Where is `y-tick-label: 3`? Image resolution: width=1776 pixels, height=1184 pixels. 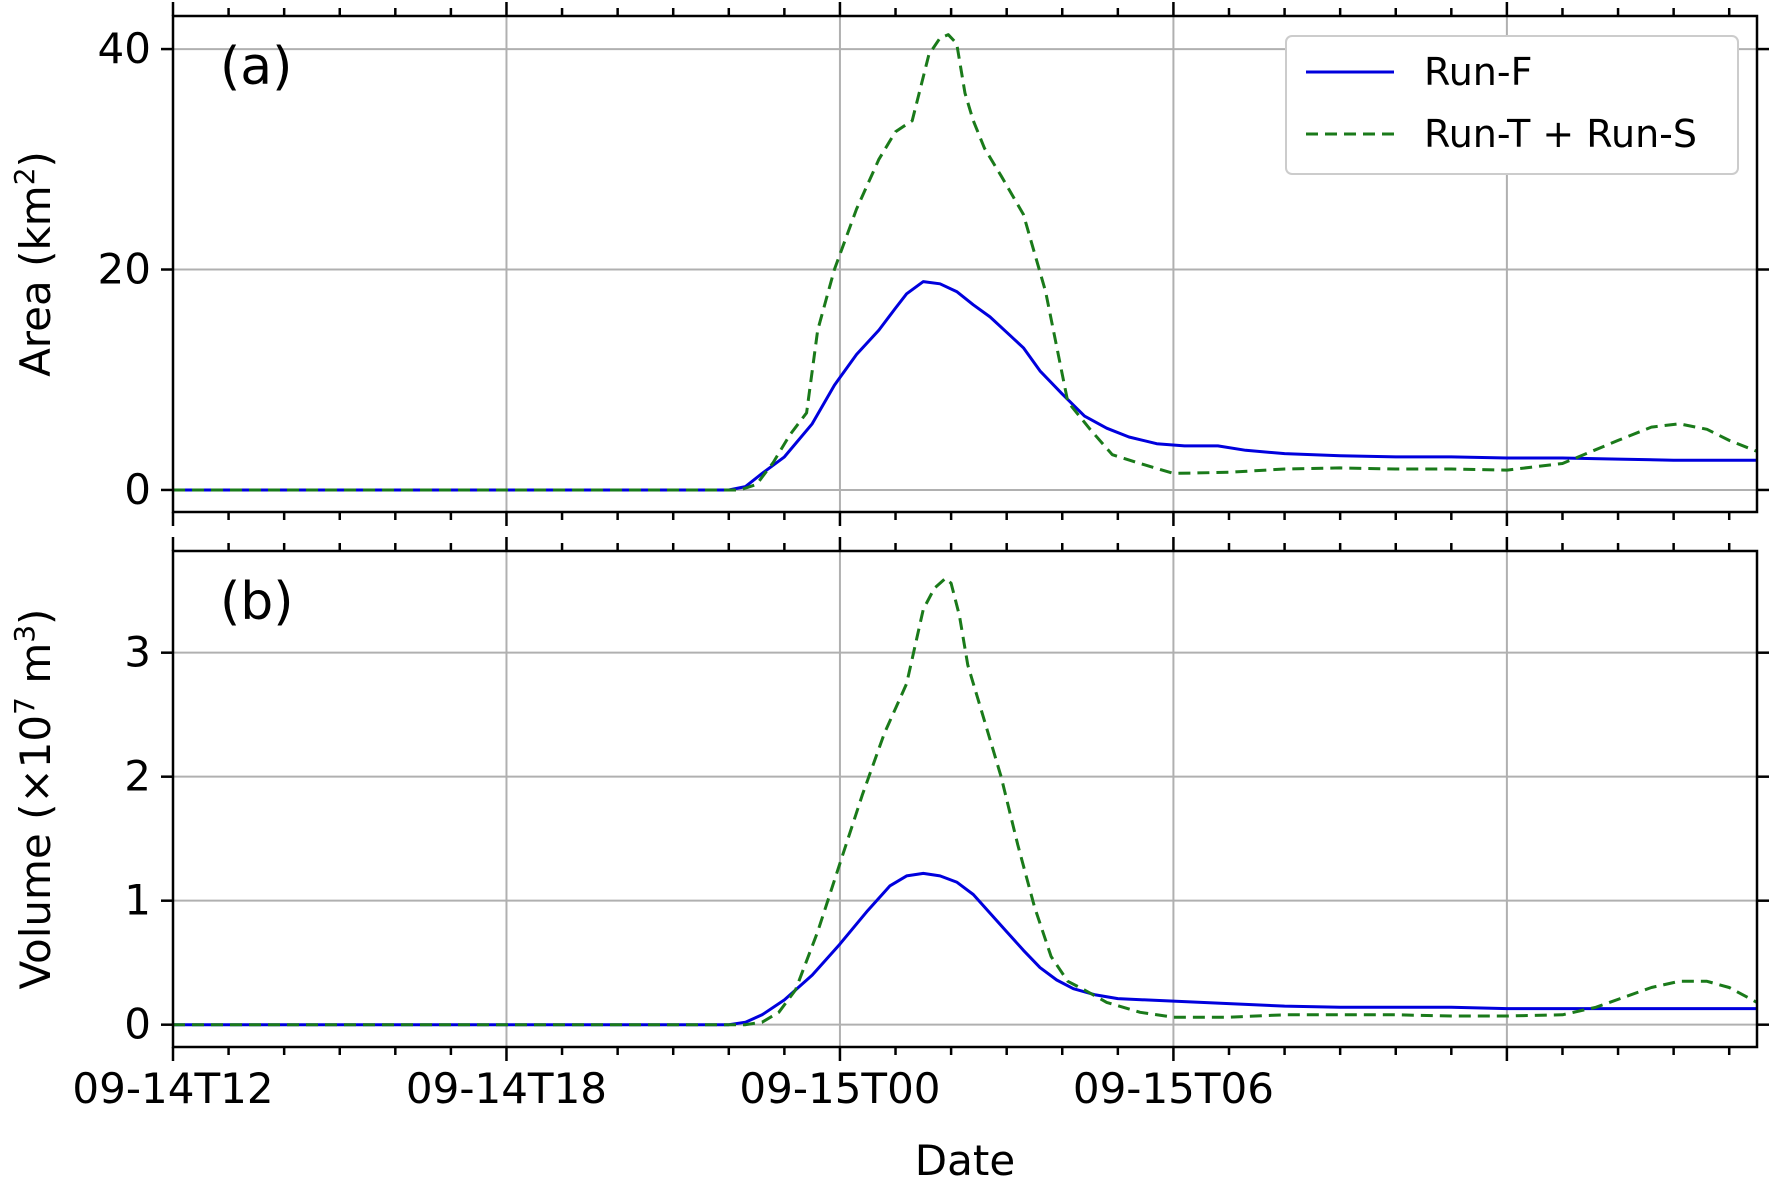
y-tick-label: 3 is located at coordinates (137, 652).